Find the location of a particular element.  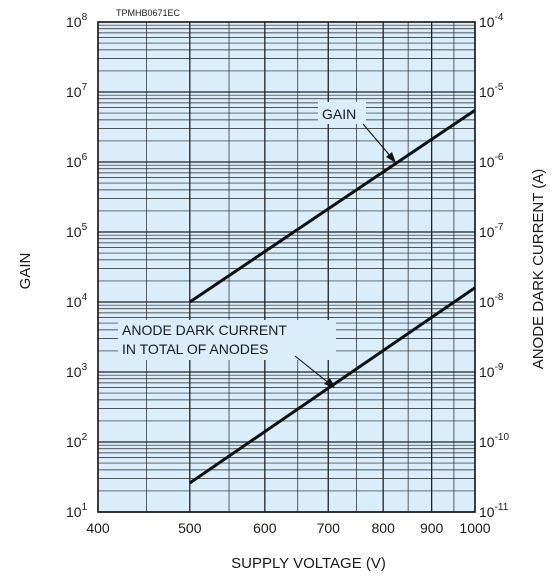

gain-label-bg is located at coordinates (342, 113).